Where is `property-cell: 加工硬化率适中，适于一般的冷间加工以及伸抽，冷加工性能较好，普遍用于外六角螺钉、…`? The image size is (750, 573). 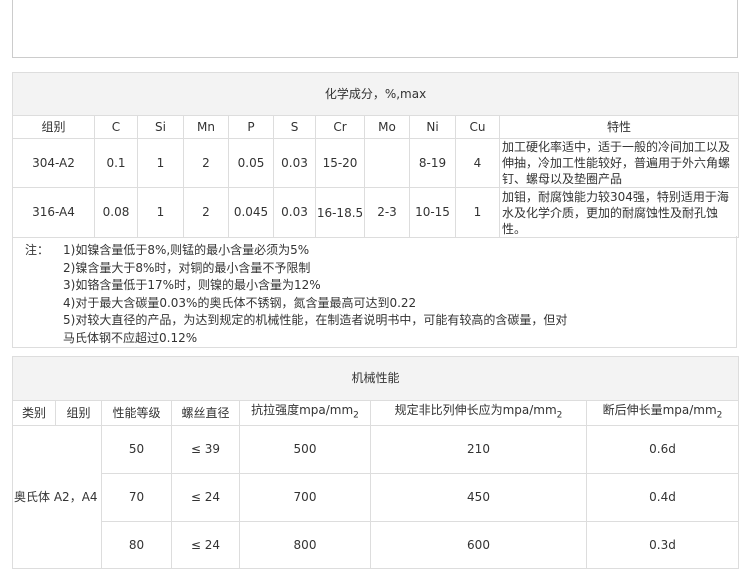 property-cell: 加工硬化率适中，适于一般的冷间加工以及伸抽，冷加工性能较好，普遍用于外六角螺钉、… is located at coordinates (619, 163).